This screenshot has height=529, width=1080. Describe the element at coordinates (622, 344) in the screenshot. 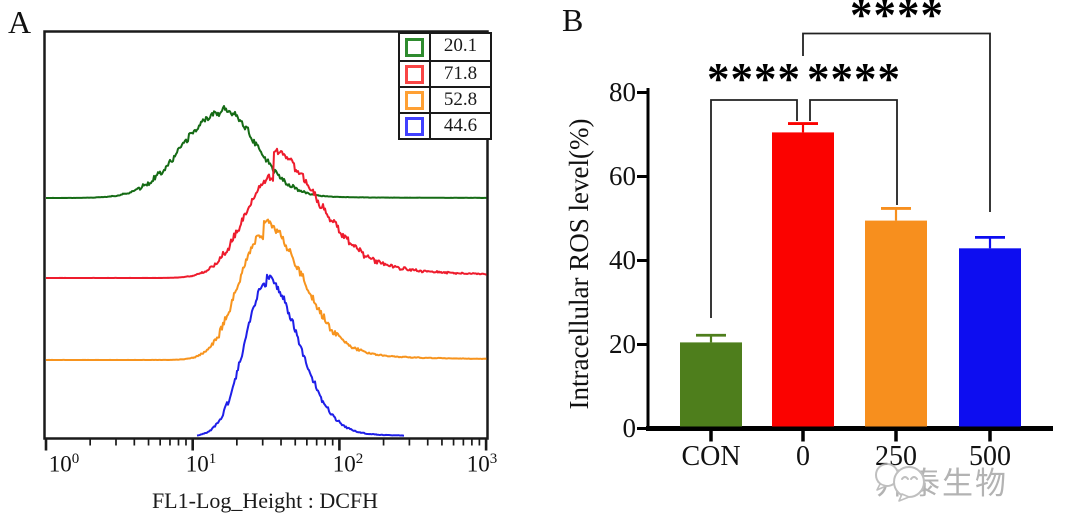

I see `y-tick-label-20: 20` at that location.